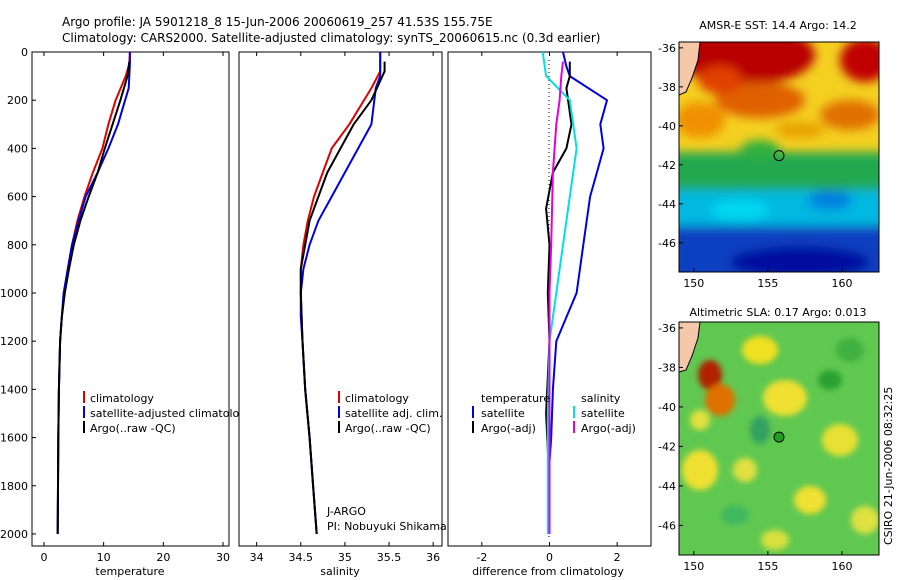 The image size is (900, 580). Describe the element at coordinates (171, 413) in the screenshot. I see `legend-label-satellite-adjusted: satellite-adjusted climatology` at that location.